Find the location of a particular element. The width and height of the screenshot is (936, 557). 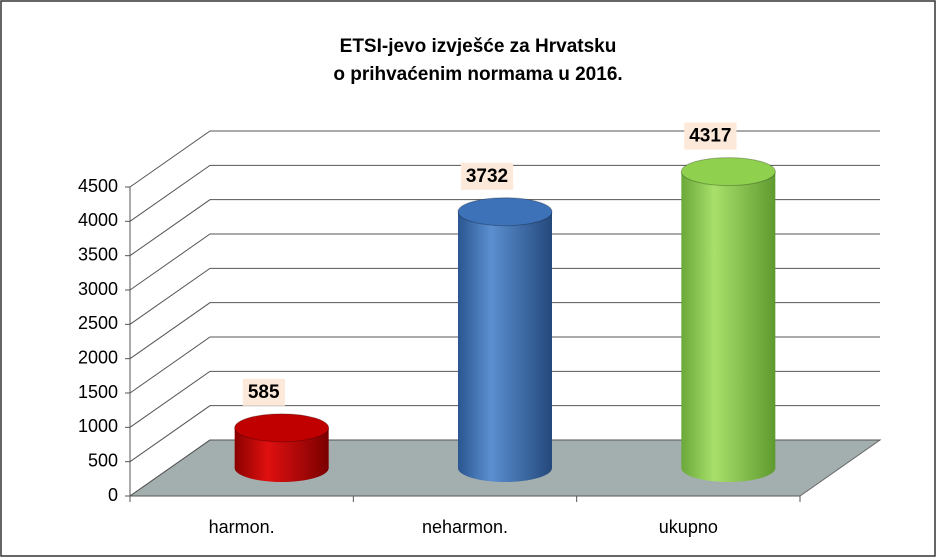

y-tick-label: 4000 is located at coordinates (98, 220).